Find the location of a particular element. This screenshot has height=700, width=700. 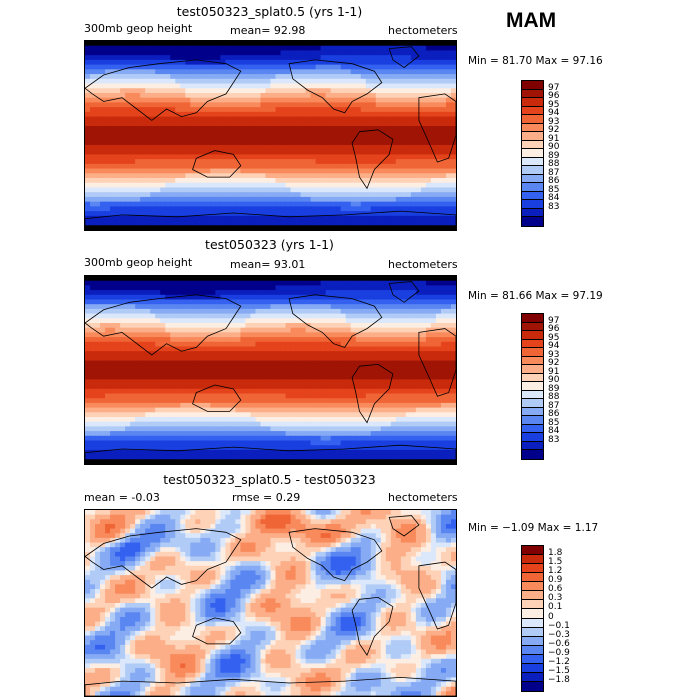

panel-1-map-svg is located at coordinates (270, 135).